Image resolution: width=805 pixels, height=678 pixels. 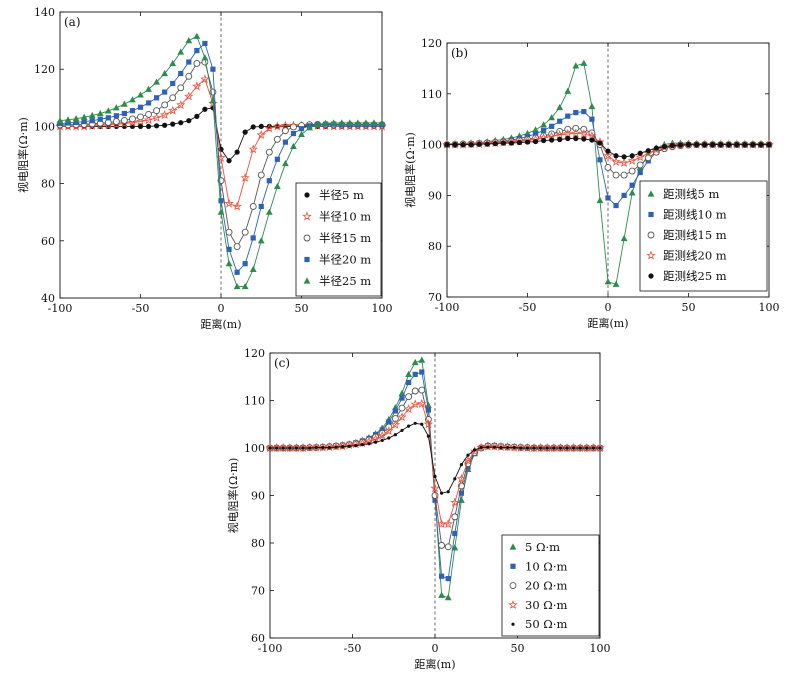 What do you see at coordinates (539, 624) in the screenshot?
I see `legend-item: 50 Ω·m` at bounding box center [539, 624].